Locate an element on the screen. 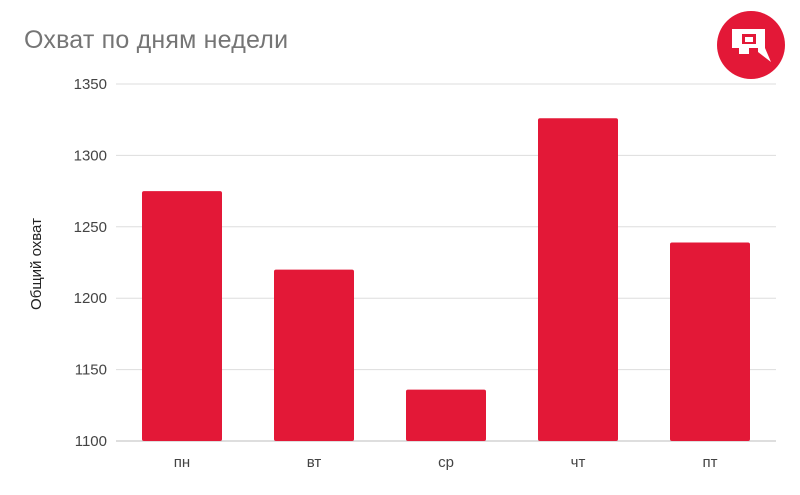  chart-title: Охват по дням недели is located at coordinates (156, 40).